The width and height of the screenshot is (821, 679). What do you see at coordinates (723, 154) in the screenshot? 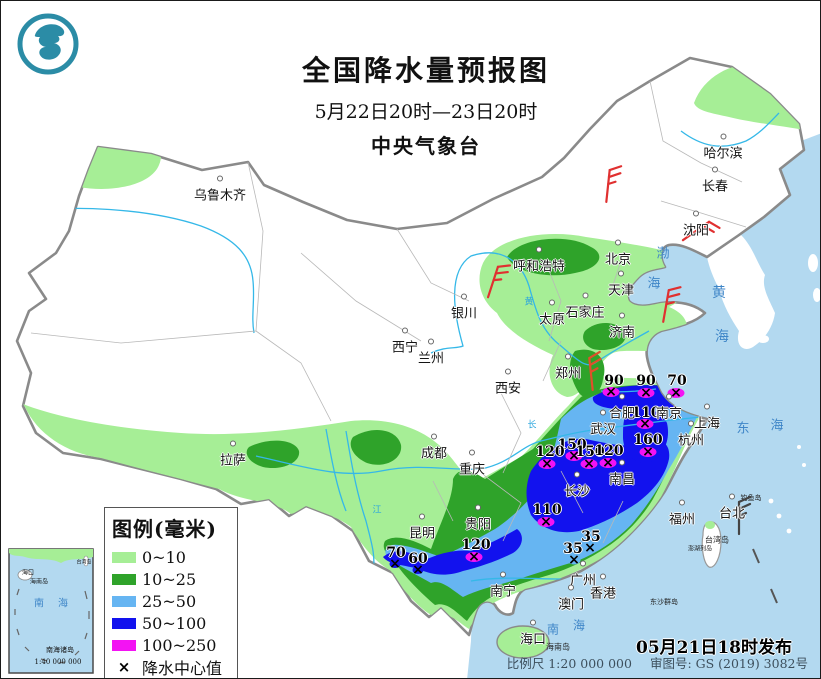
I see `city-name: 哈尔滨` at bounding box center [723, 154].